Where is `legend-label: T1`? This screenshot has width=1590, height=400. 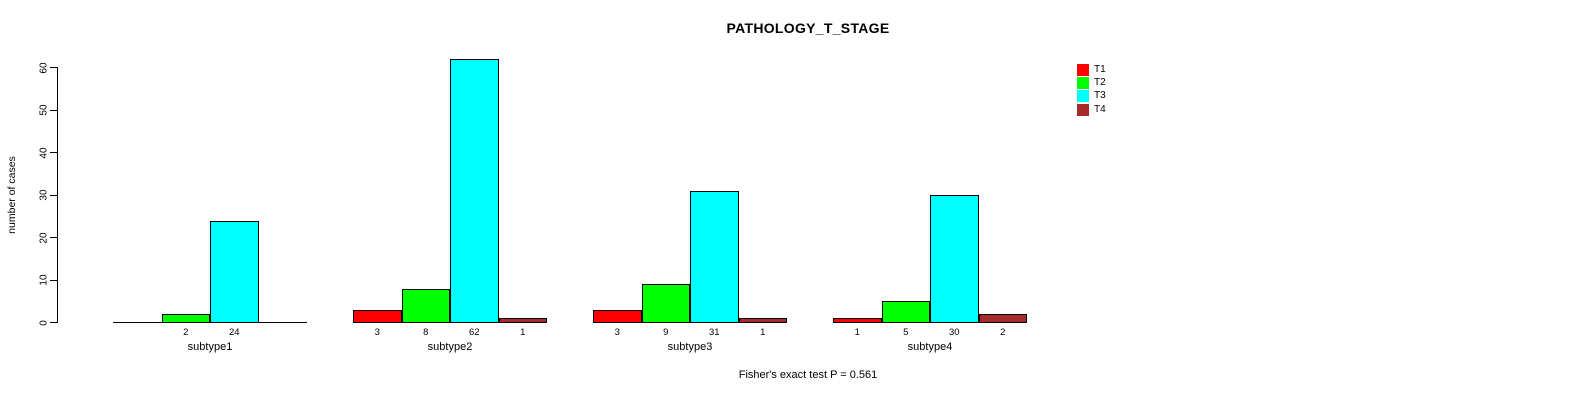
legend-label: T1 is located at coordinates (1100, 69).